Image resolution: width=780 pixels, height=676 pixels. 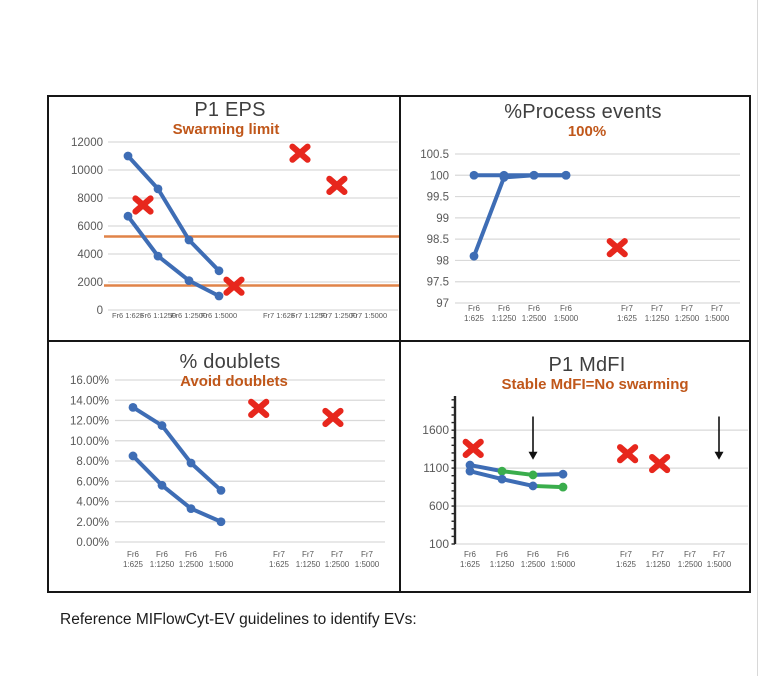 What do you see at coordinates (89, 442) in the screenshot?
I see `svg-text: 10.00%` at bounding box center [89, 442].